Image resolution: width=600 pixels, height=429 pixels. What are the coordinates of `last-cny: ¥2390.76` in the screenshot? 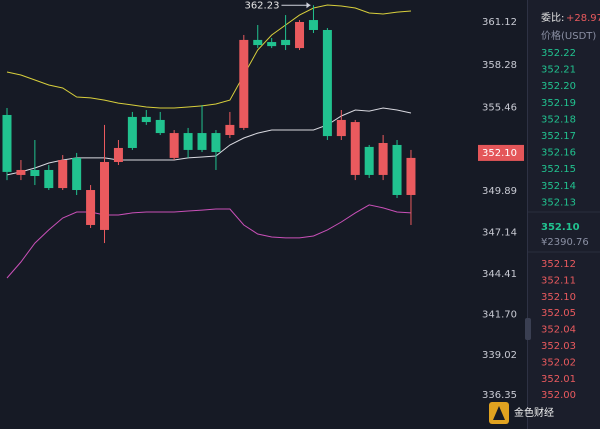 It's located at (565, 242).